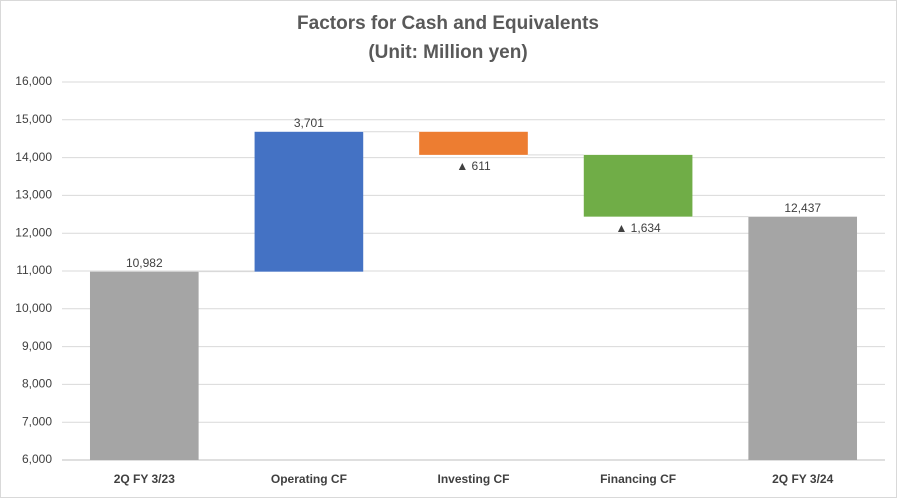 This screenshot has width=897, height=498. Describe the element at coordinates (144, 263) in the screenshot. I see `data-label: 10,982` at that location.